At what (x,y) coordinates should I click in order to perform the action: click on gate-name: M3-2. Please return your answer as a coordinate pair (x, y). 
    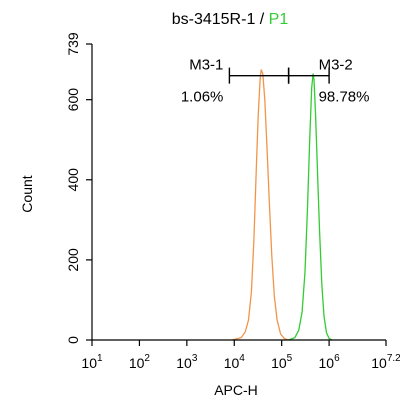
    Looking at the image, I should click on (336, 65).